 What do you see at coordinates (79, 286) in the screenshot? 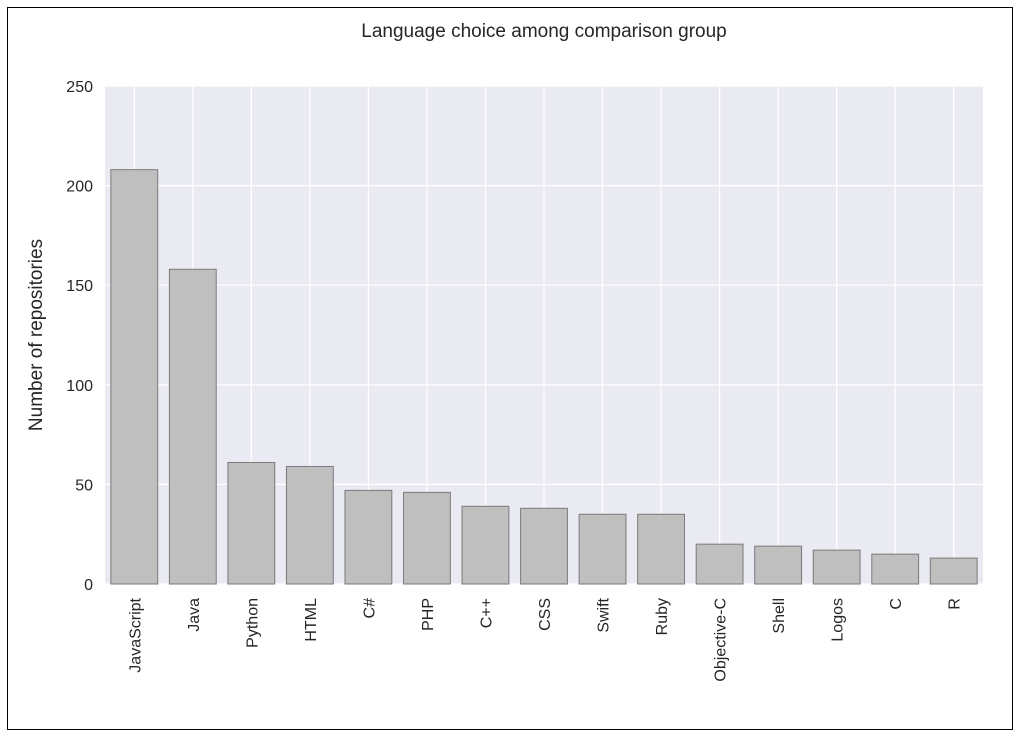
I see `y-tick-label: 150` at bounding box center [79, 286].